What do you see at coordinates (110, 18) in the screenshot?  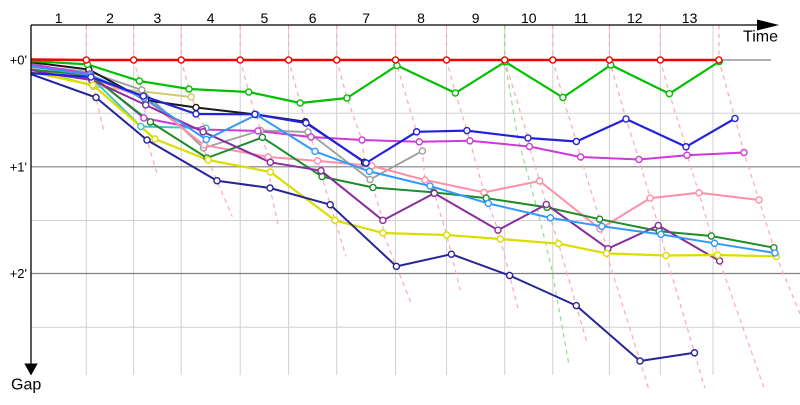 I see `svg-text: 2` at bounding box center [110, 18].